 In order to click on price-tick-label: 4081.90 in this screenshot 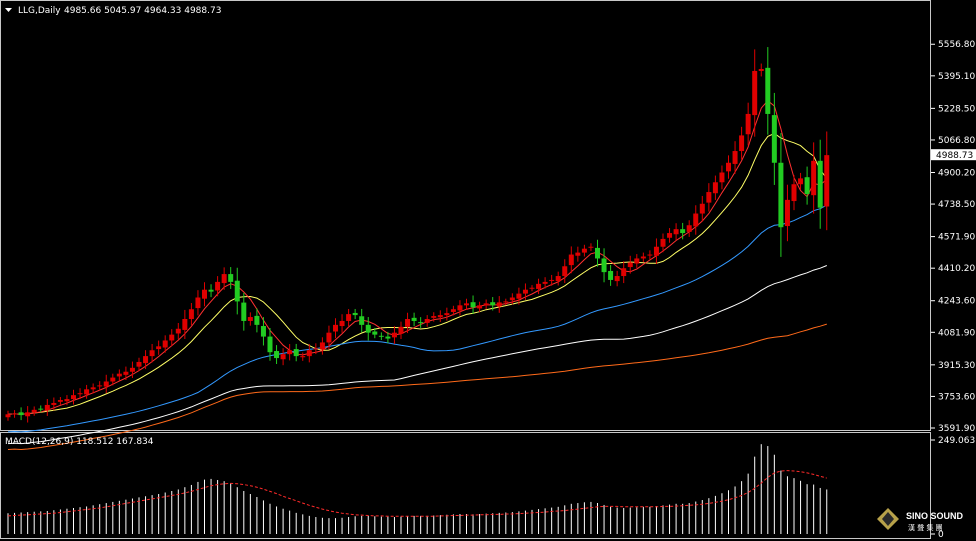, I will do `click(956, 333)`.